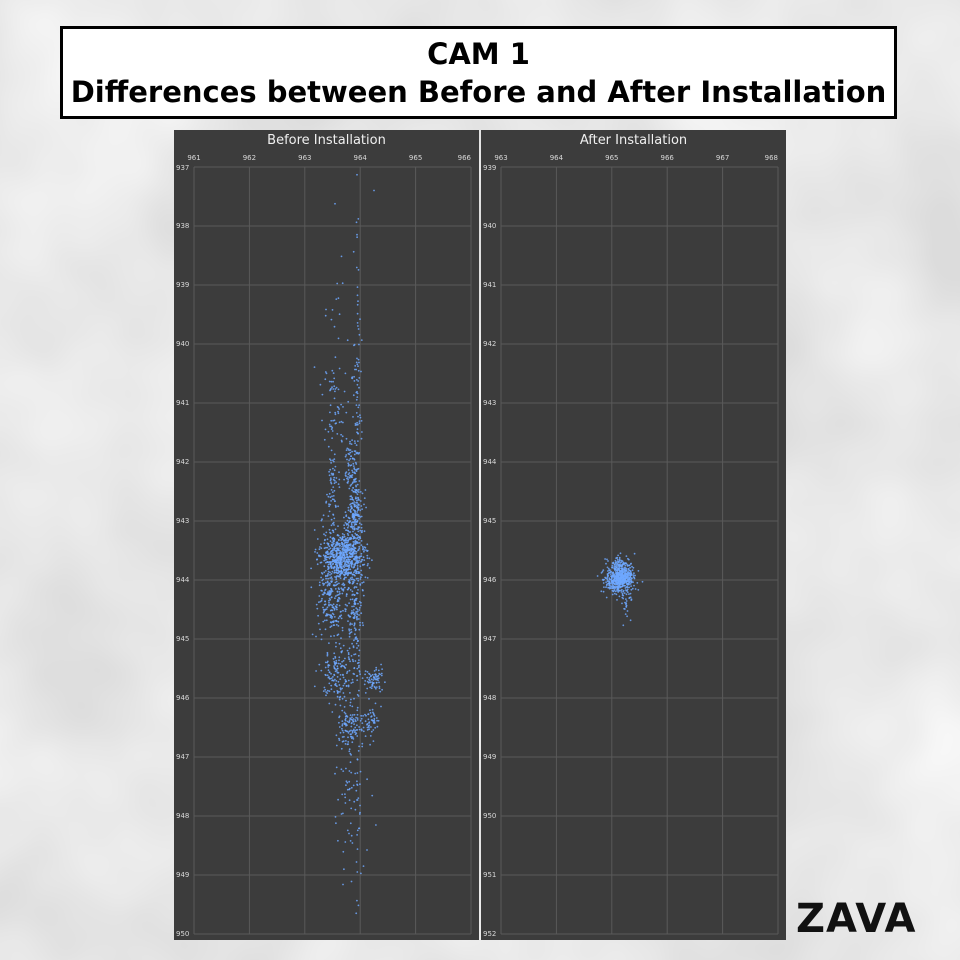 This screenshot has height=960, width=960. I want to click on y-tick-label: 944, so click(183, 580).